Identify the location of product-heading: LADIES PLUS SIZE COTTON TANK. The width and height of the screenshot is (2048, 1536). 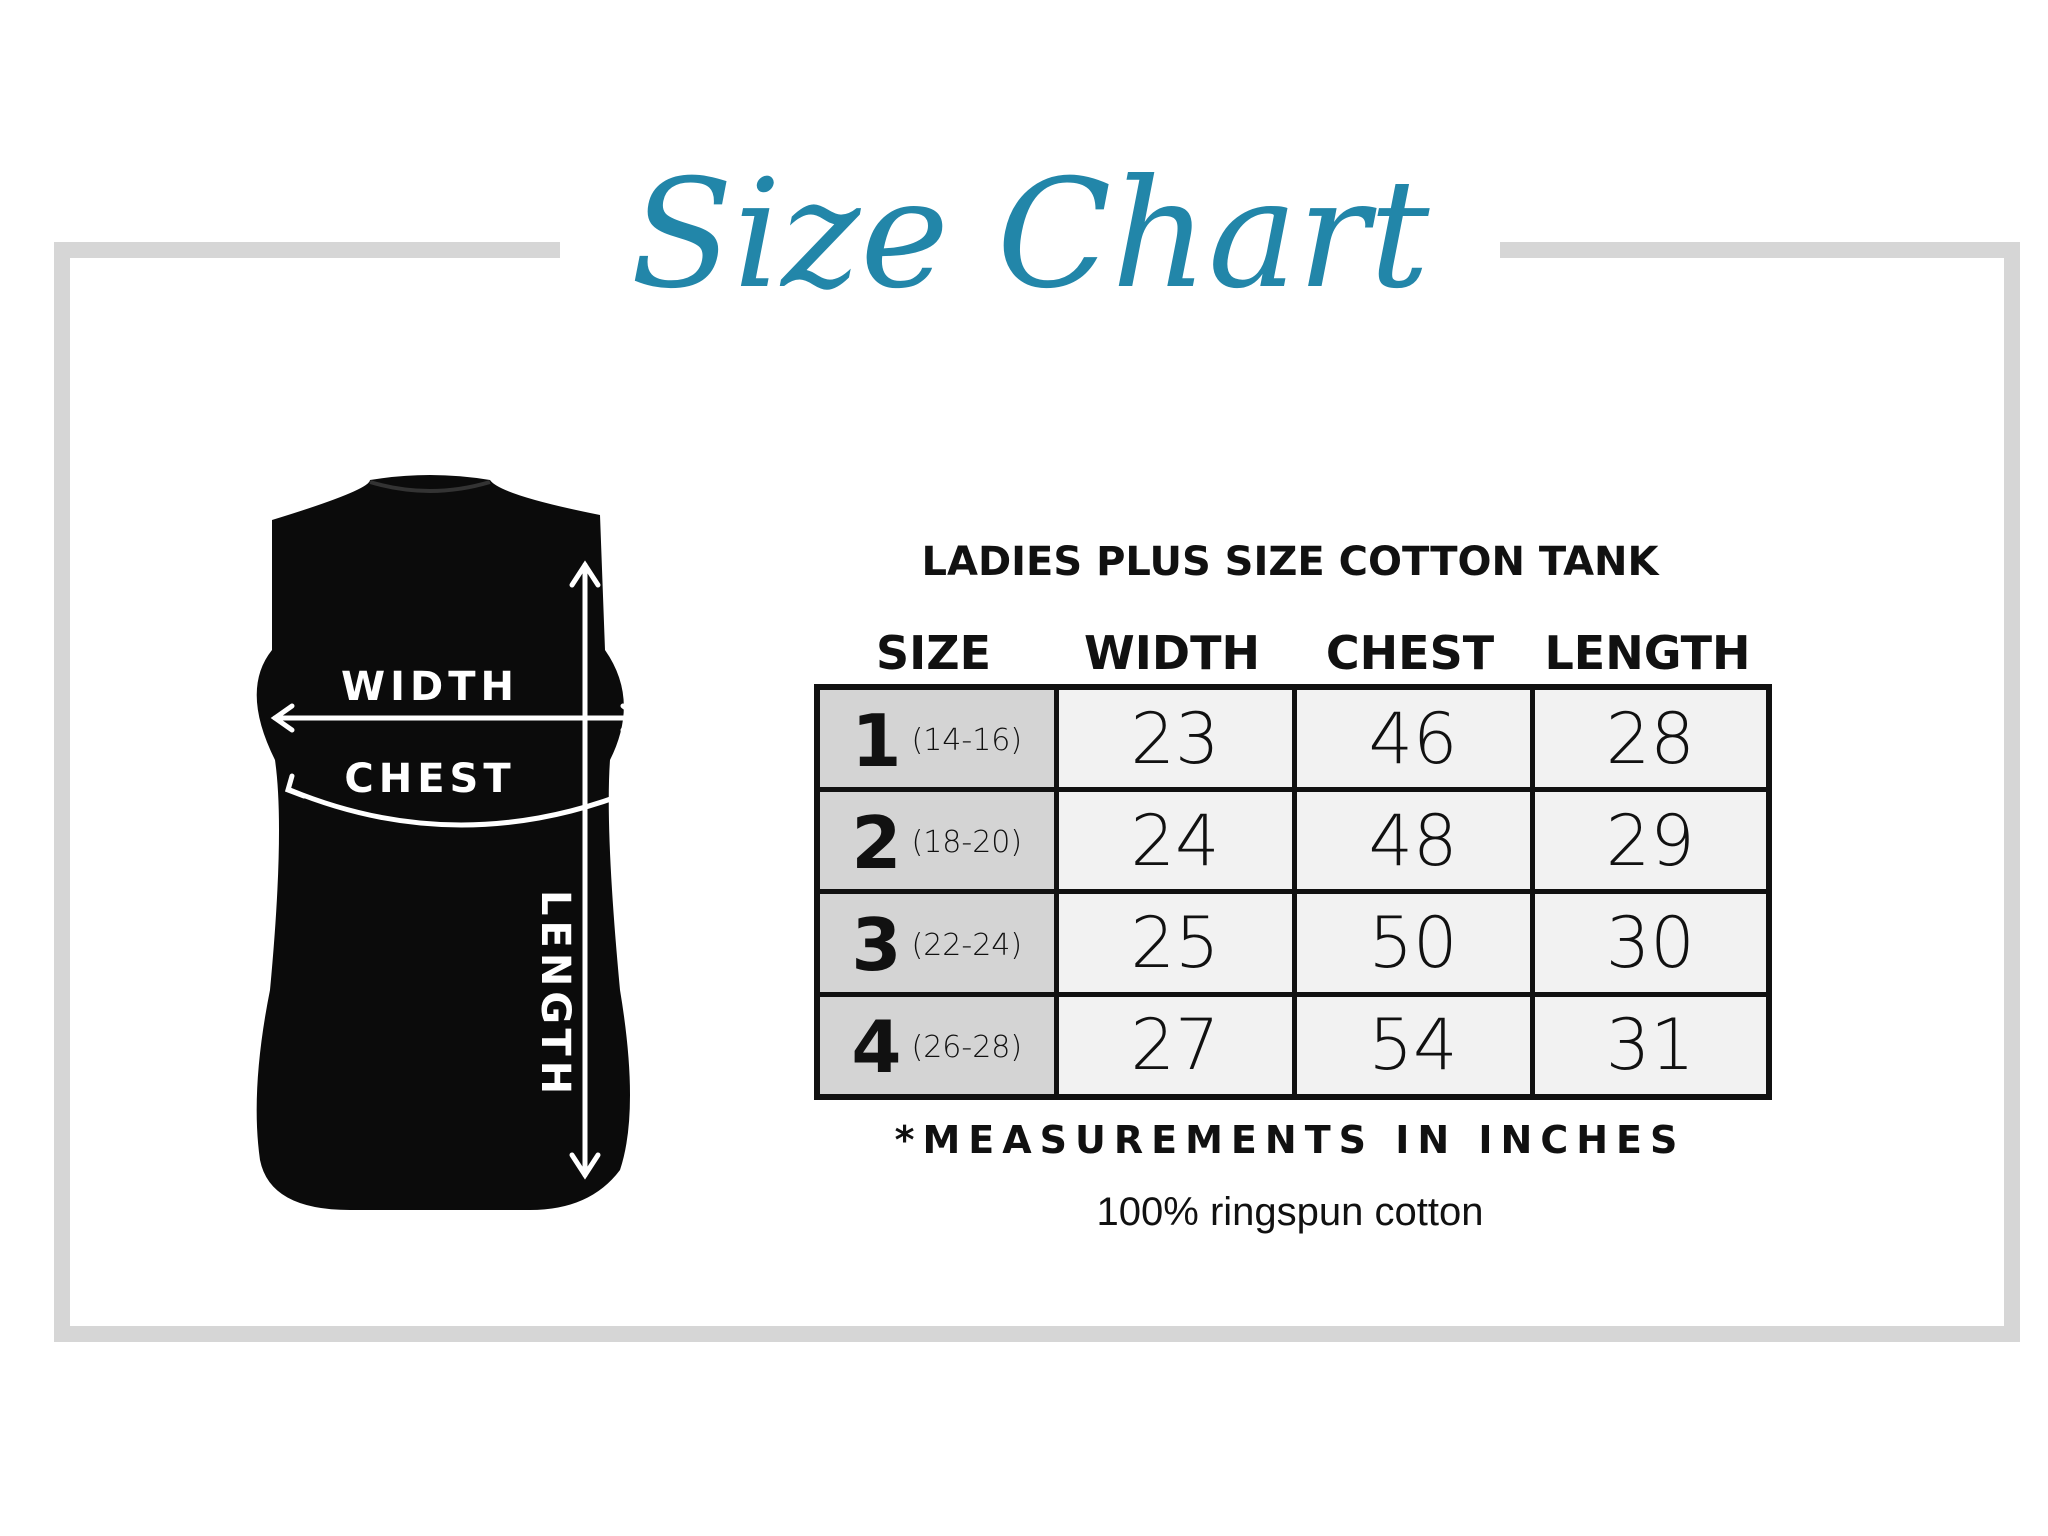
(1290, 562).